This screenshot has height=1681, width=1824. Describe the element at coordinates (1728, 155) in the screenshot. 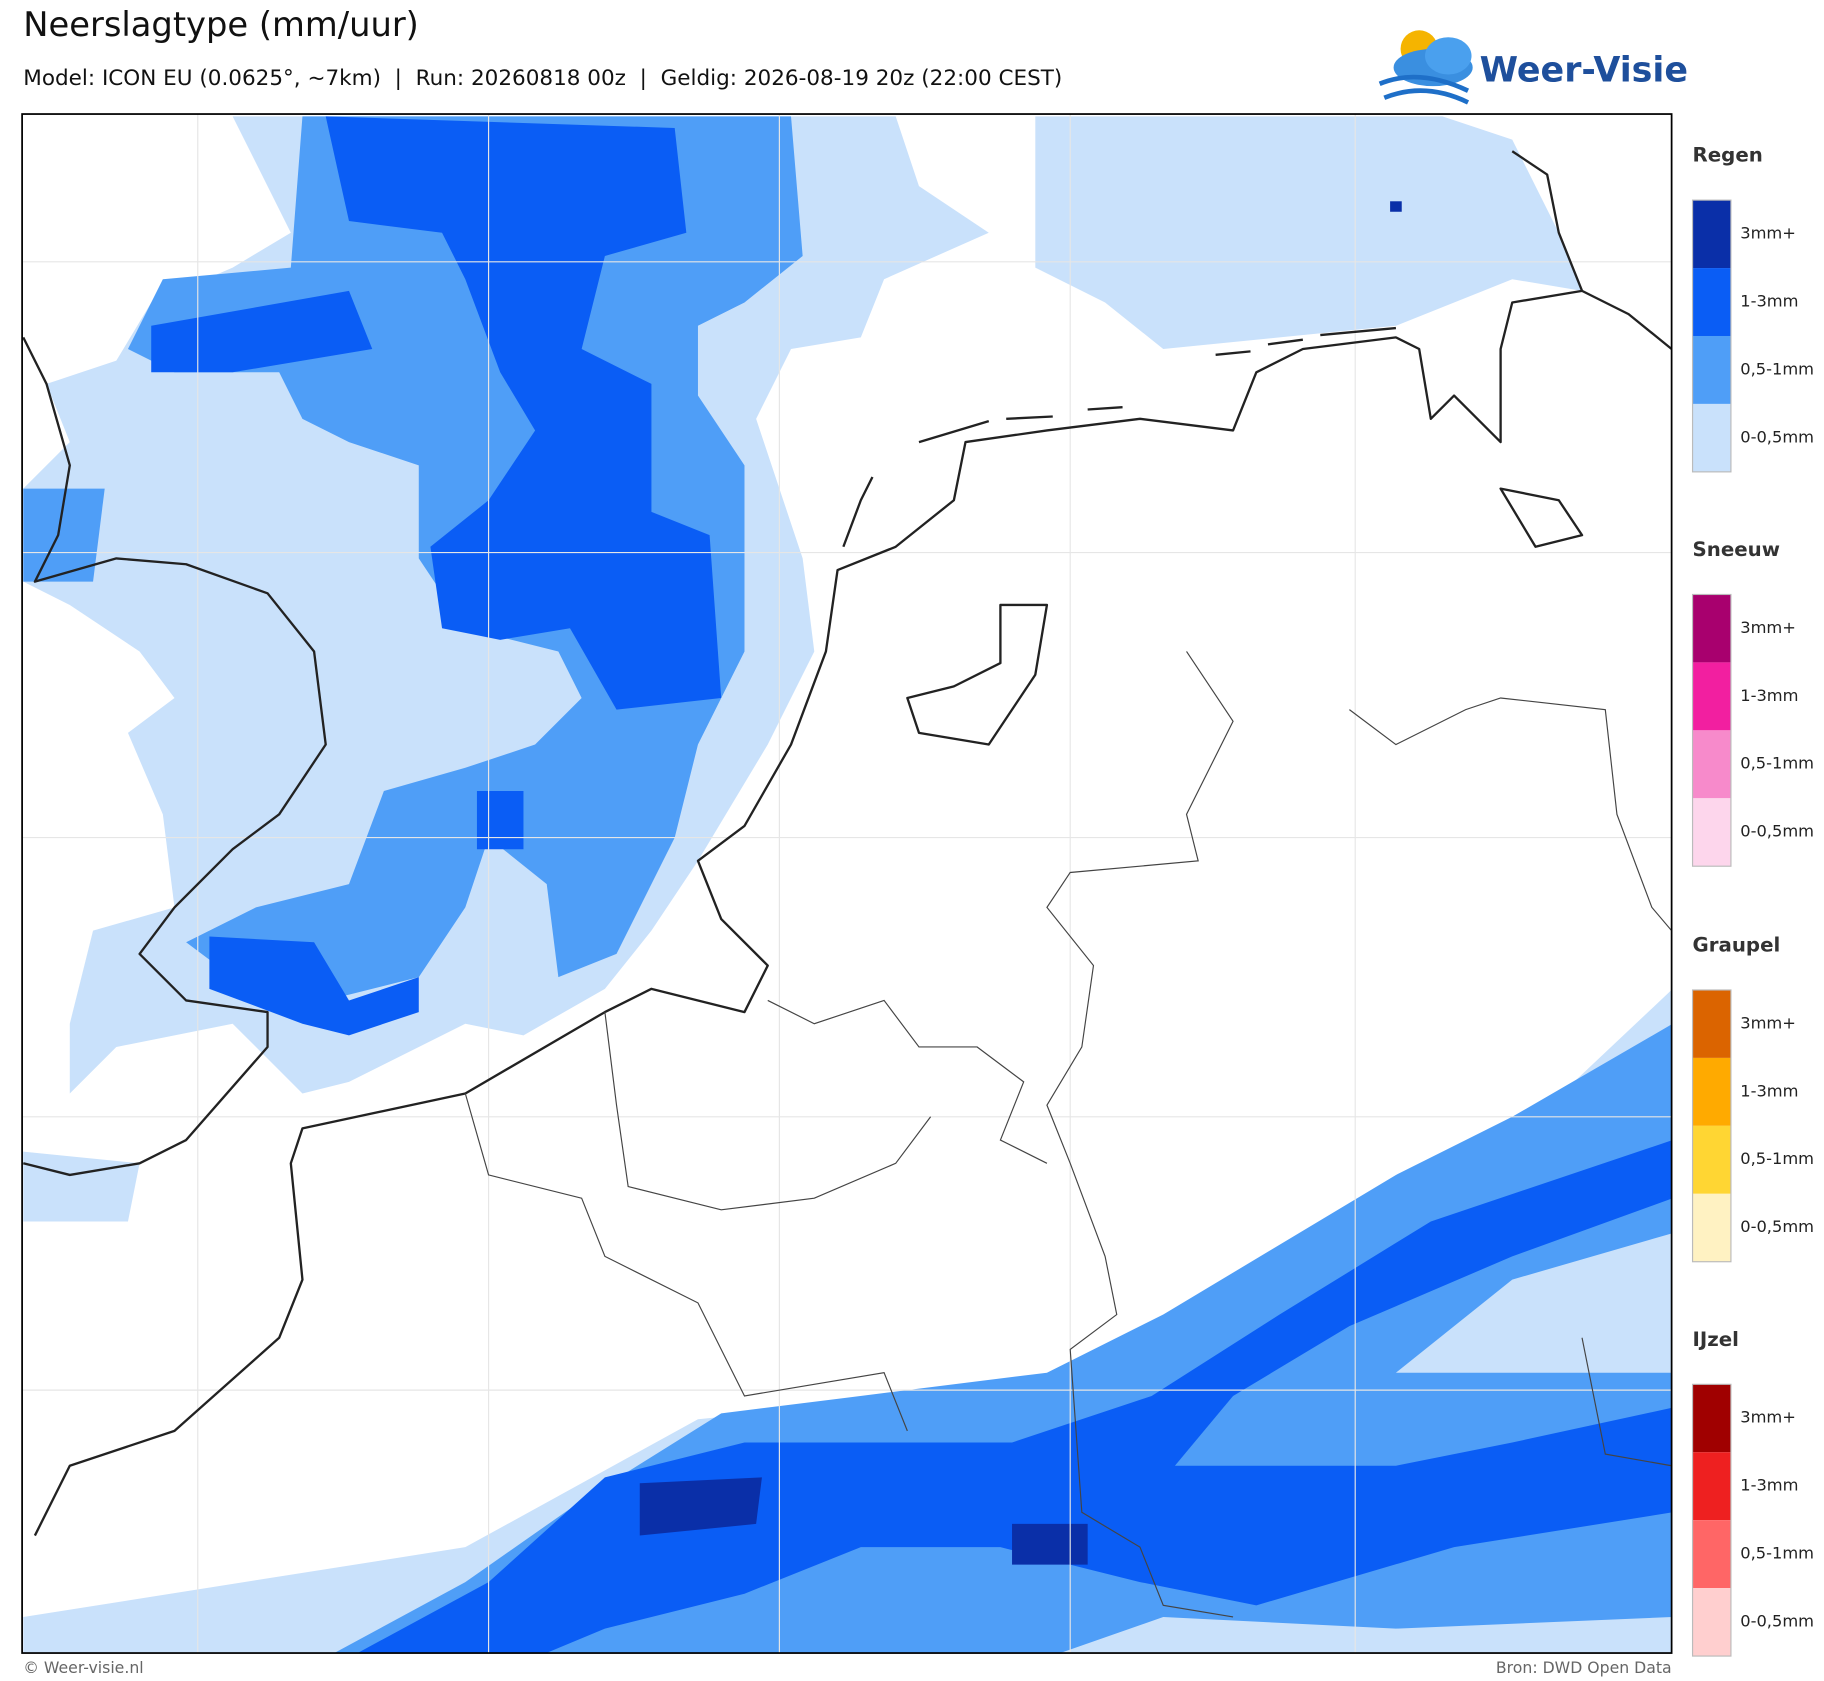

I see `legend-title: Regen` at that location.